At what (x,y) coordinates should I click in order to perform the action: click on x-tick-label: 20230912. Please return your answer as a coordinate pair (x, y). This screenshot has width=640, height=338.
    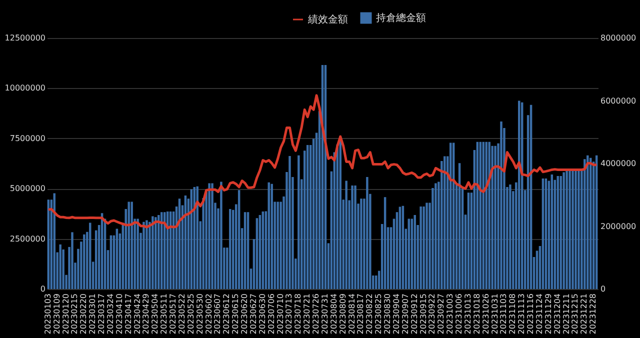
    Looking at the image, I should click on (414, 314).